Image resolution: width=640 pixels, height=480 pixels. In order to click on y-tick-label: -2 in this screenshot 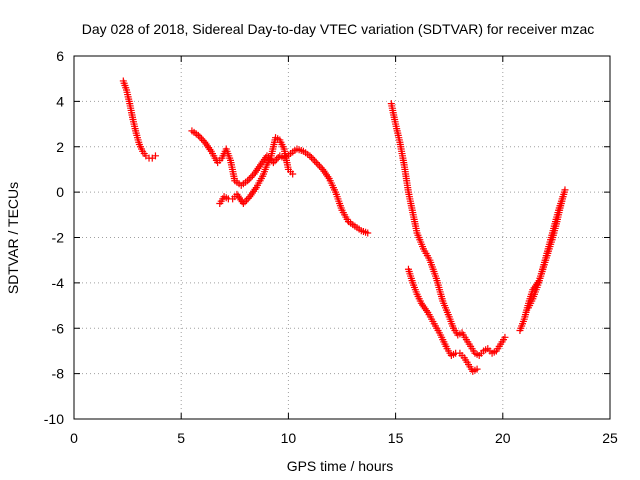, I will do `click(58, 238)`.